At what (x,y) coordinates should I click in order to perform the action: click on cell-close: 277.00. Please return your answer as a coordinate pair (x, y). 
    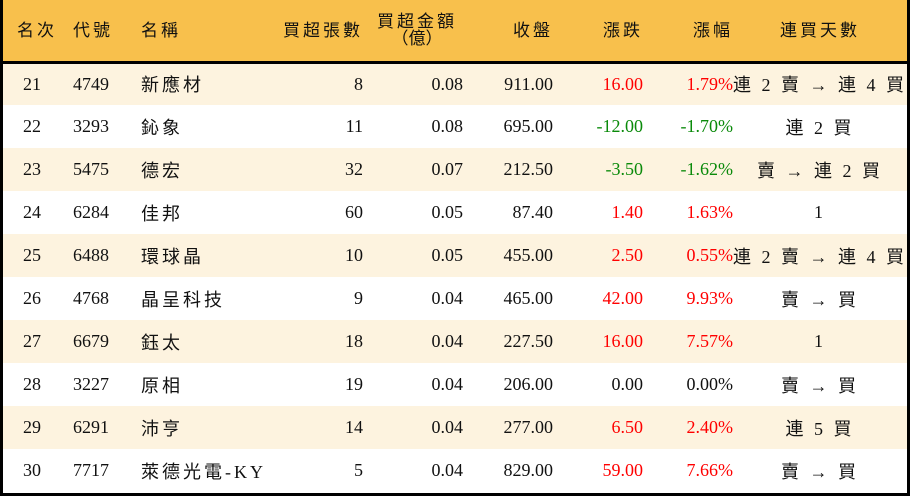
    Looking at the image, I should click on (528, 427).